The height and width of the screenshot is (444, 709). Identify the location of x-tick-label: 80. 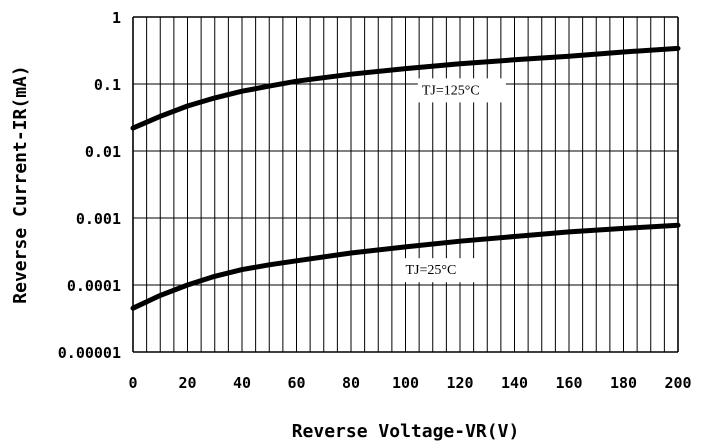
(351, 383).